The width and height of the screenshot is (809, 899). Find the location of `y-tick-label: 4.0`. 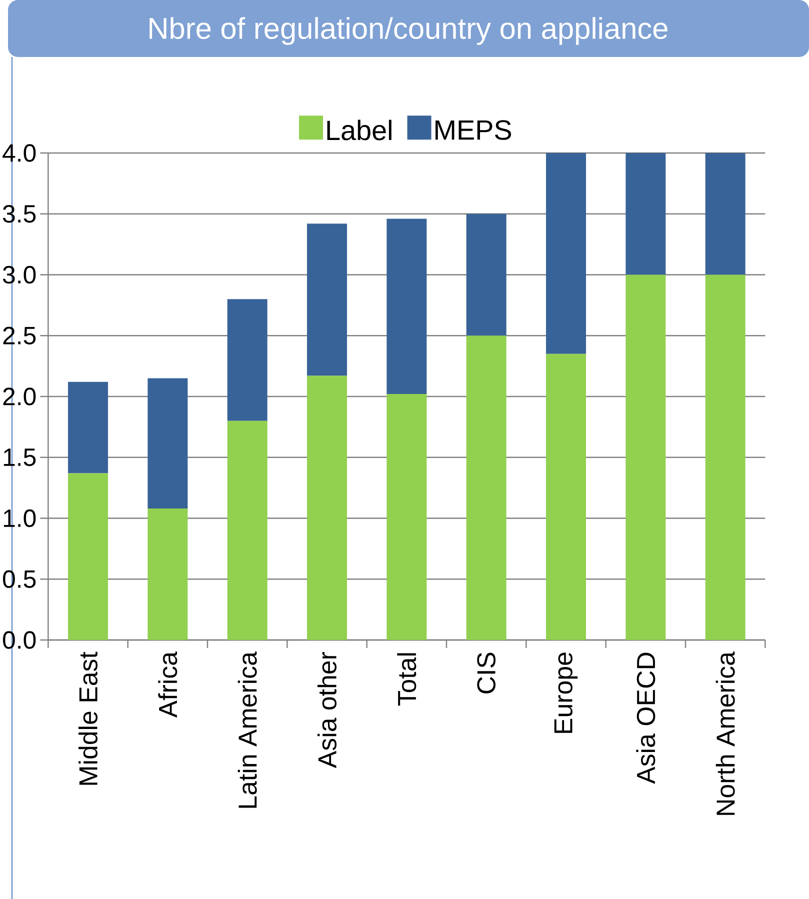

y-tick-label: 4.0 is located at coordinates (19, 153).